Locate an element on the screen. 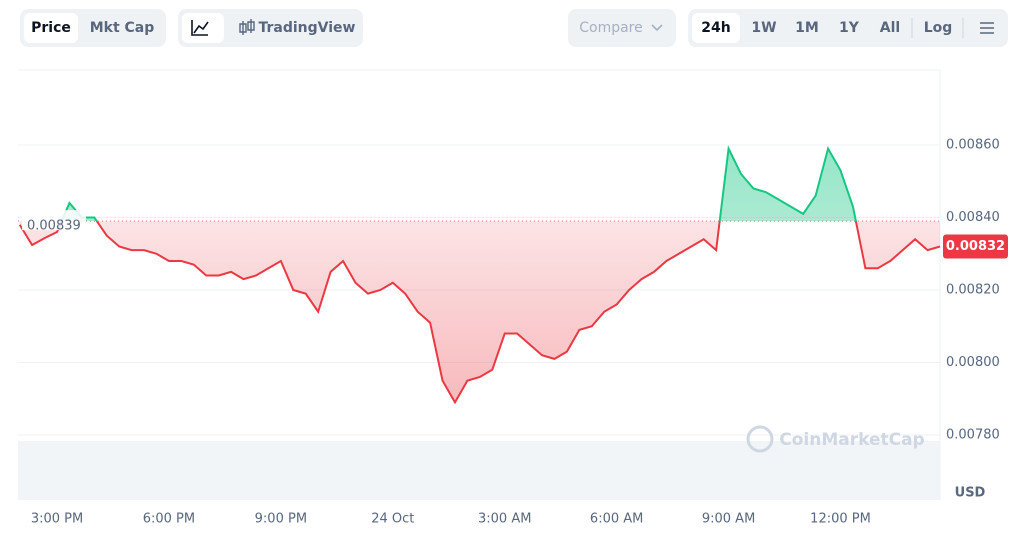  selected-tab is located at coordinates (51, 28).